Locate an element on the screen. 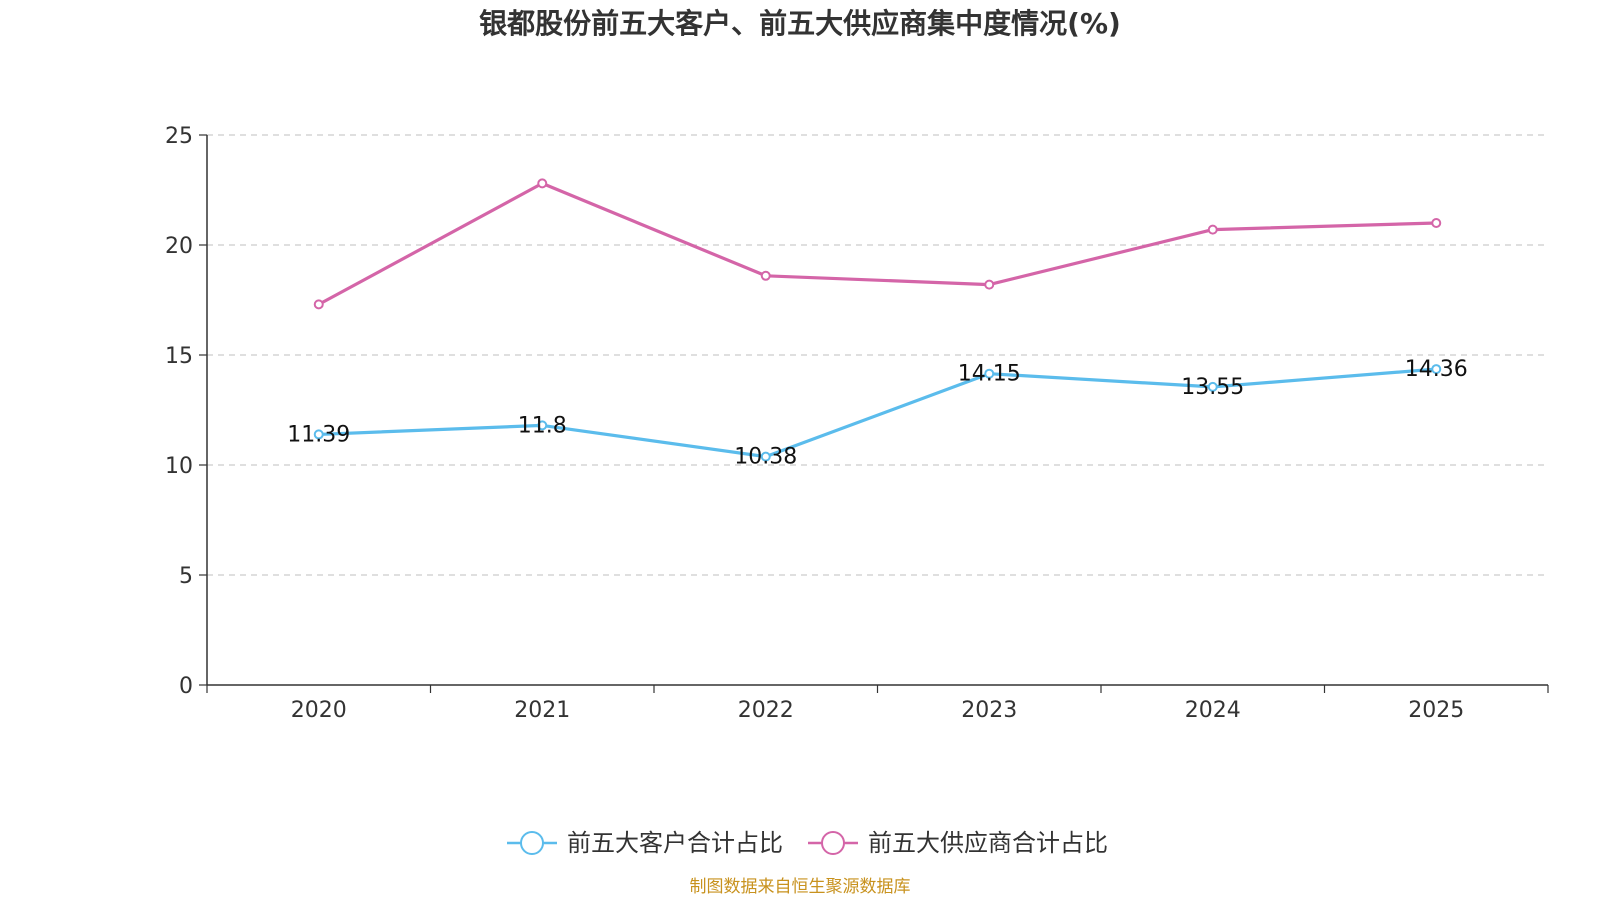 The height and width of the screenshot is (900, 1600). series-1-point-2020 is located at coordinates (318, 304).